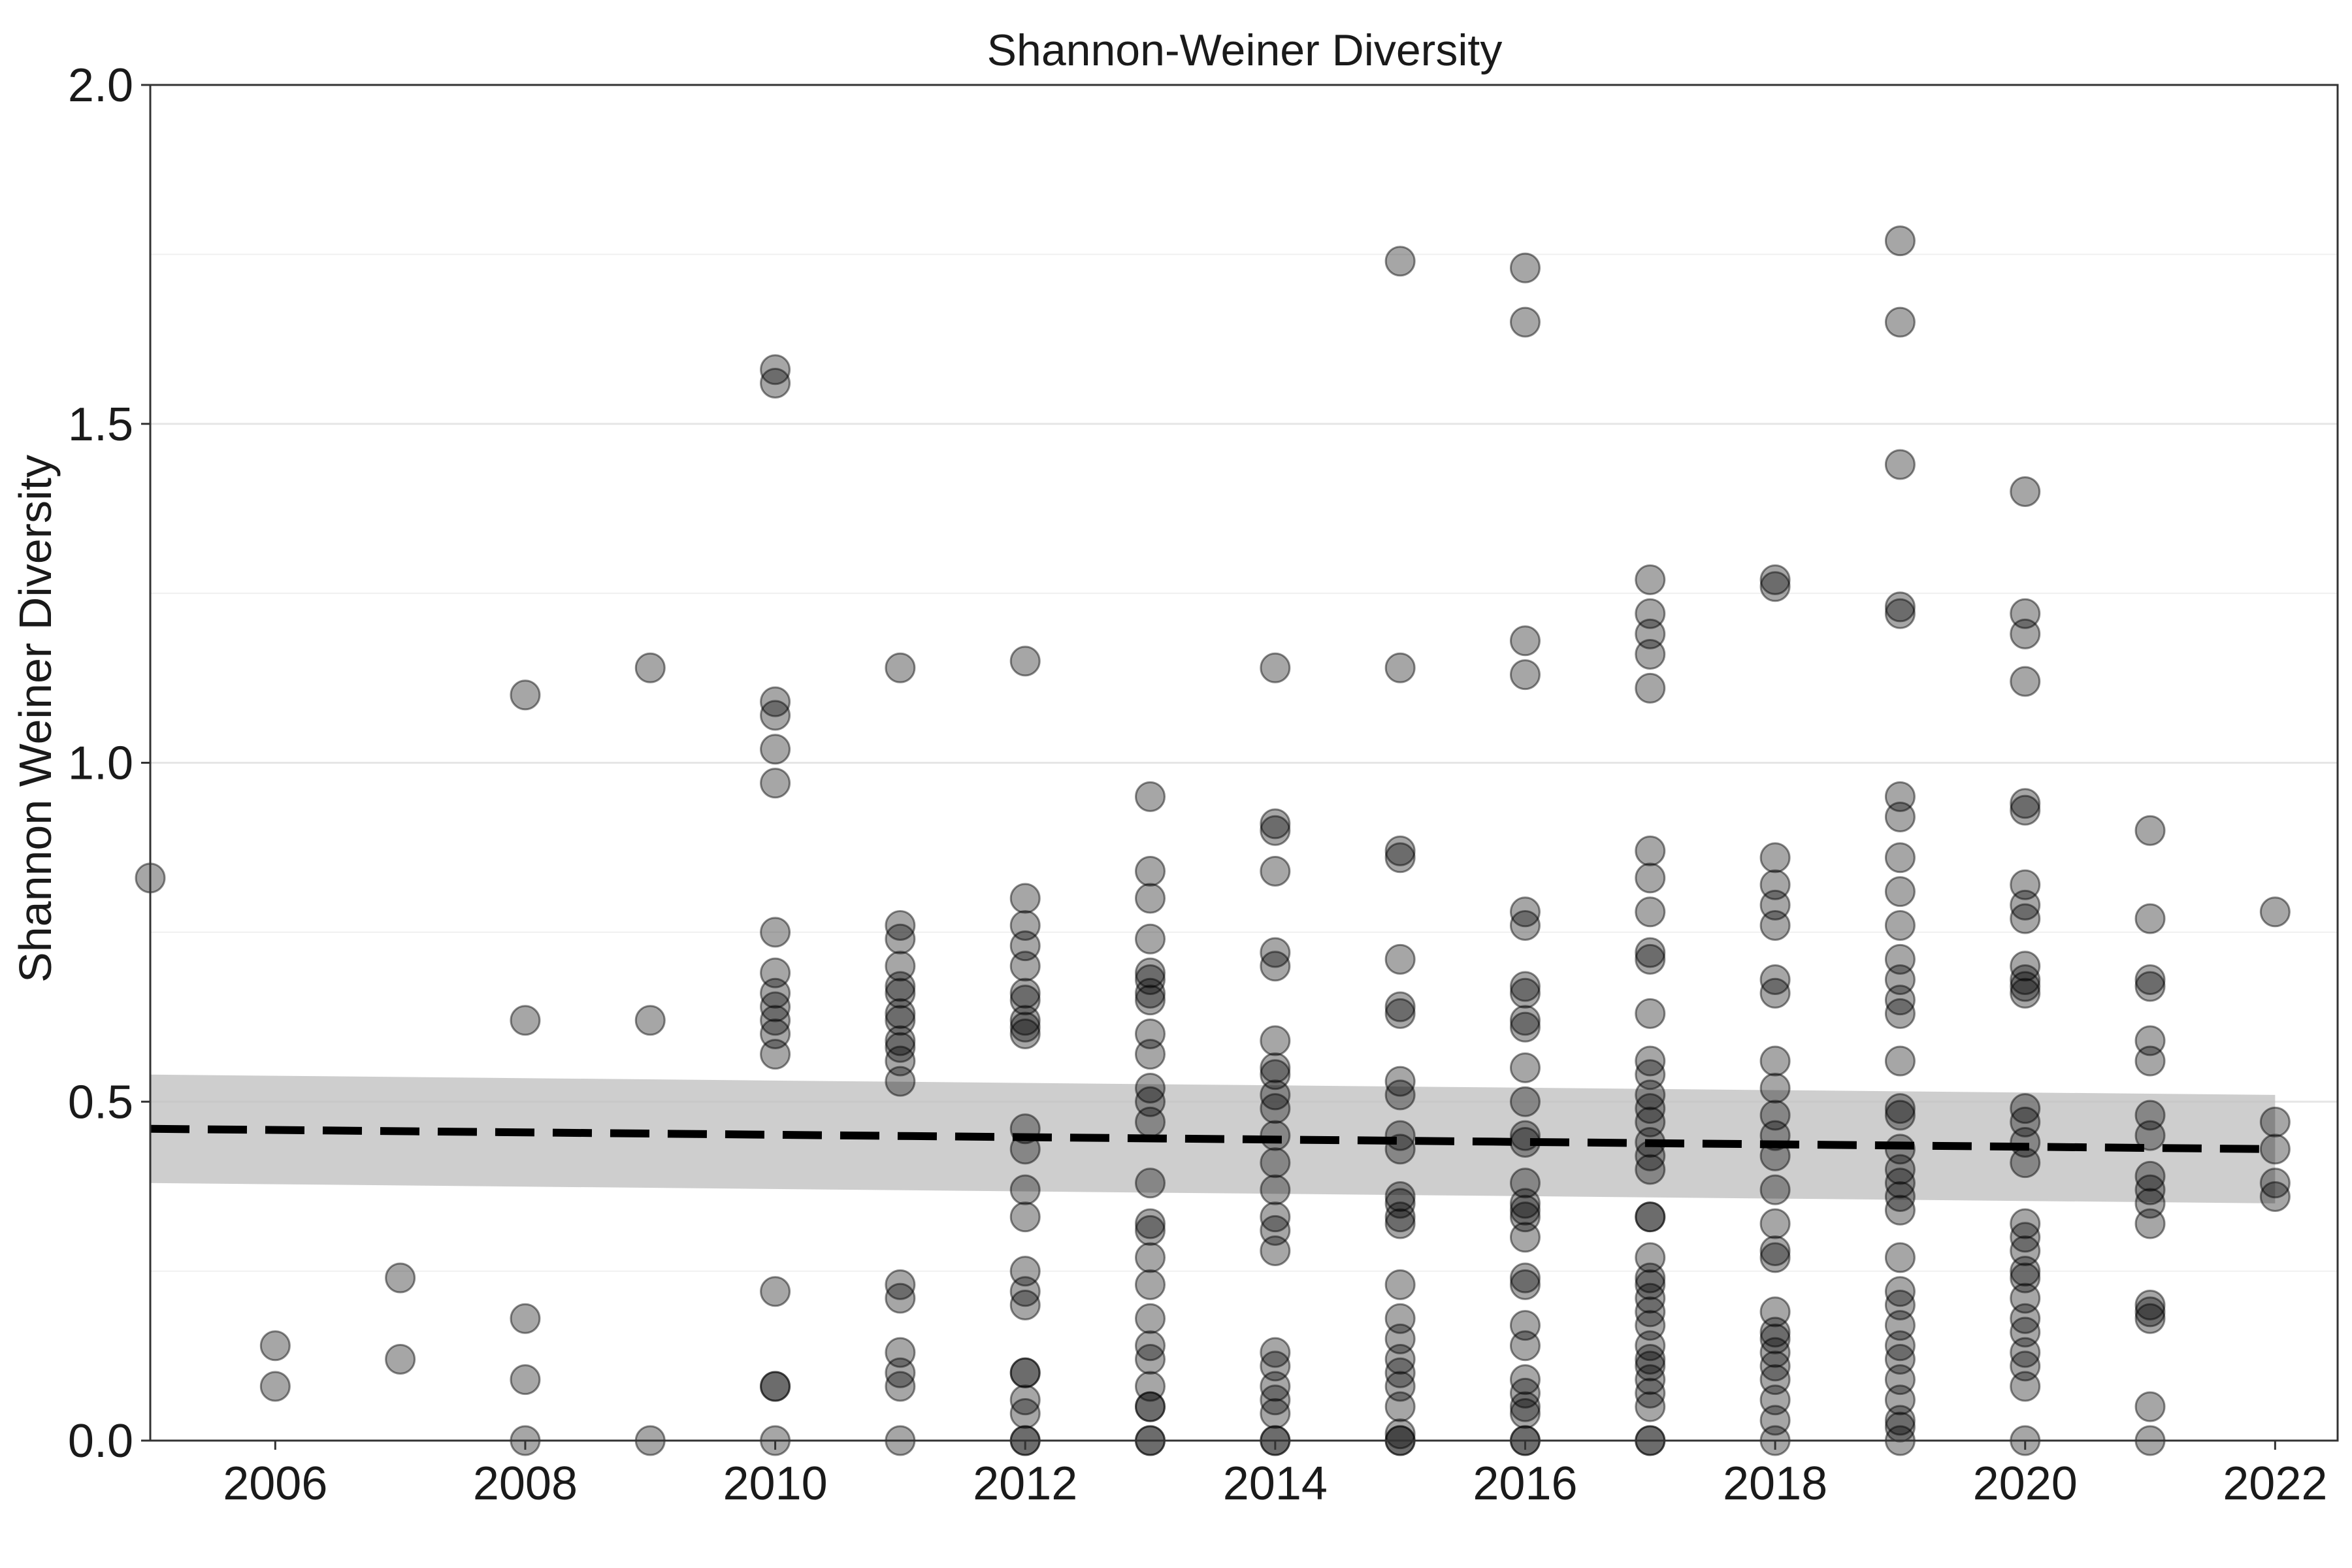 This screenshot has height=1568, width=2352. Describe the element at coordinates (1213, 1138) in the screenshot. I see `trend-line-layer` at that location.